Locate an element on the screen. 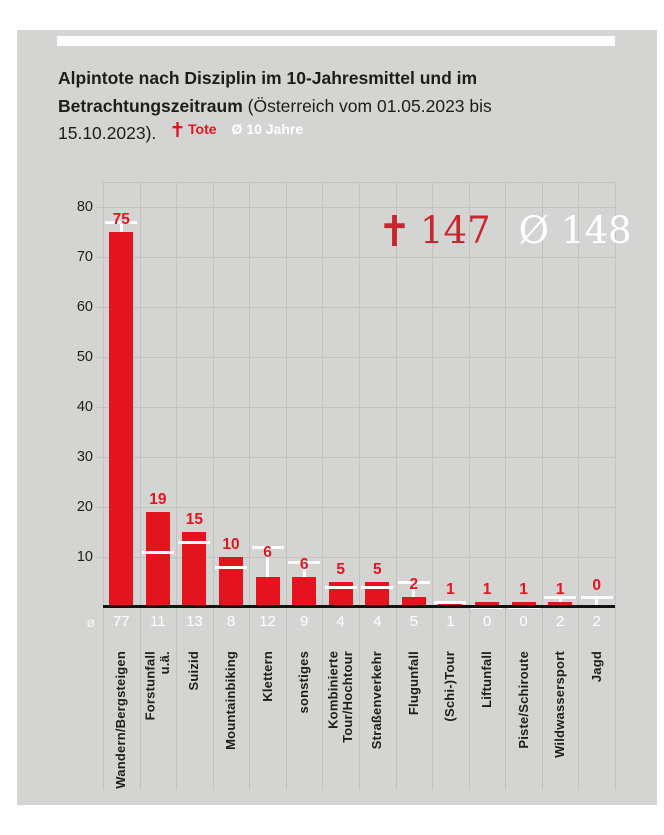 This screenshot has height=835, width=664. y-axis-label: 40 is located at coordinates (84, 407).